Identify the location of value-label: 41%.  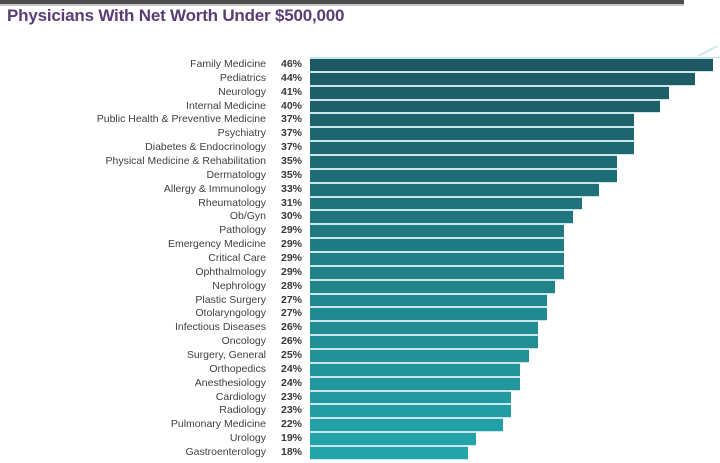
(291, 91).